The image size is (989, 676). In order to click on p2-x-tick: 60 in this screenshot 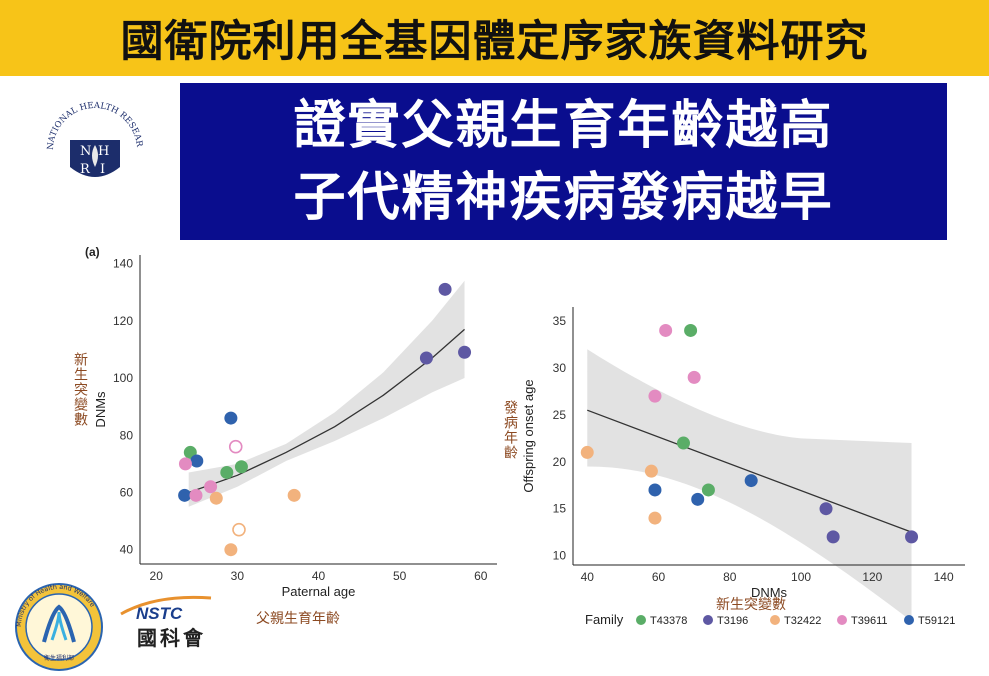, I will do `click(659, 577)`.